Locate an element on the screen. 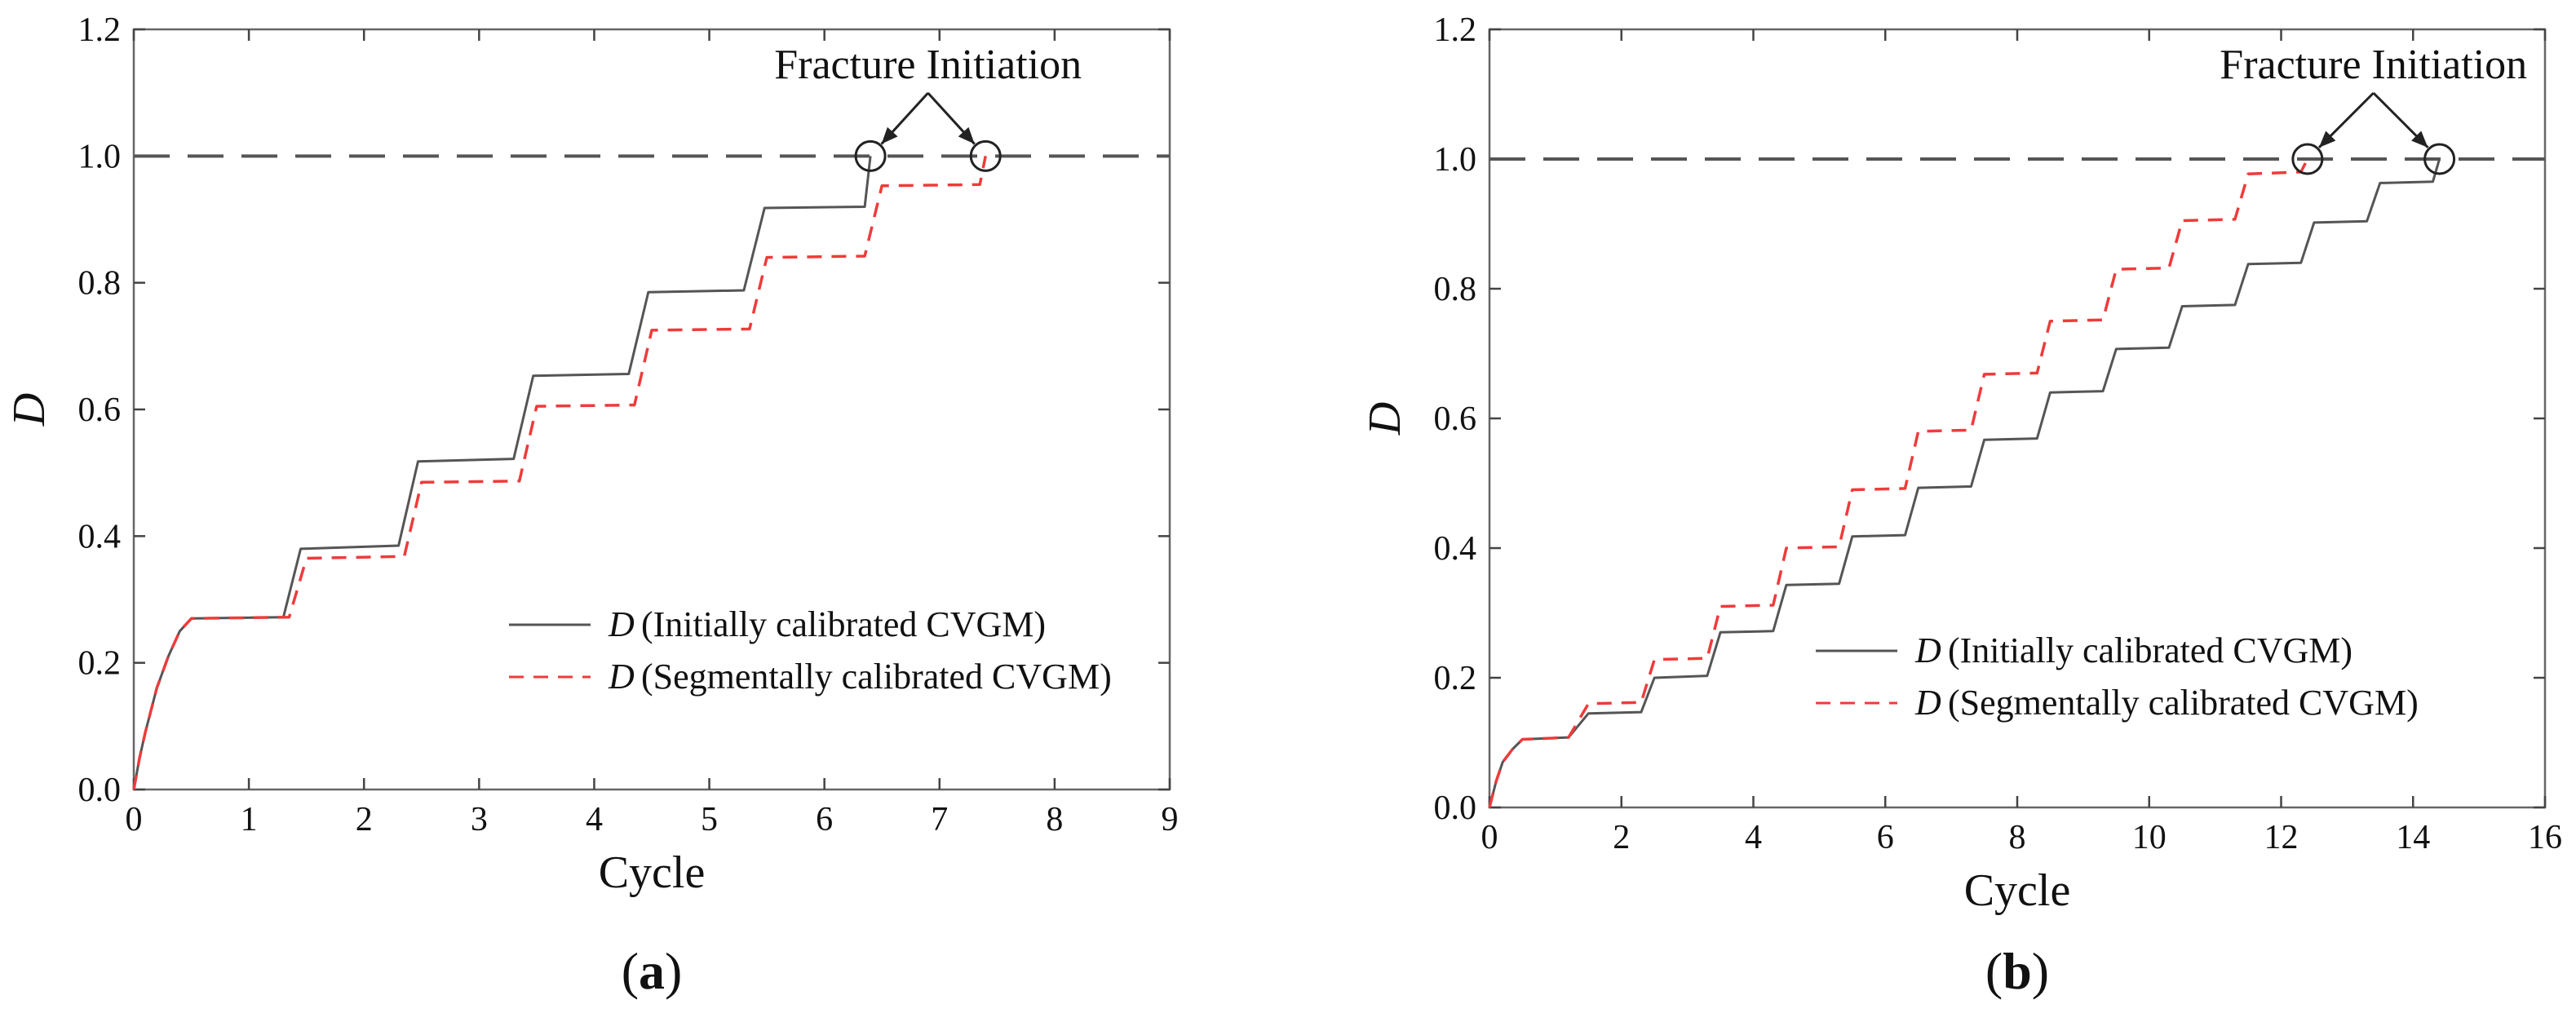 The image size is (2576, 1035). x-tick-label: 1 is located at coordinates (249, 819).